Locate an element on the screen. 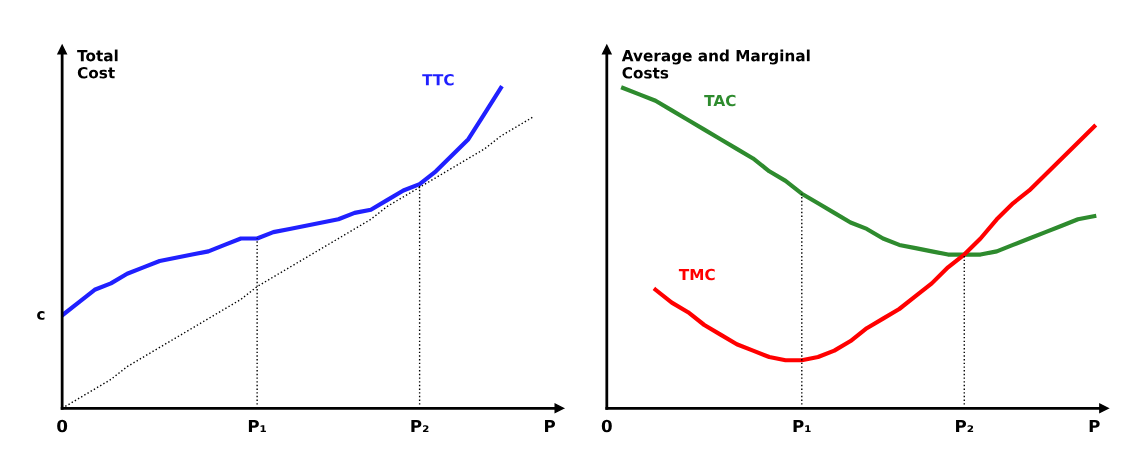 This screenshot has width=1130, height=472. y-axis-title: Total Cost is located at coordinates (97, 64).